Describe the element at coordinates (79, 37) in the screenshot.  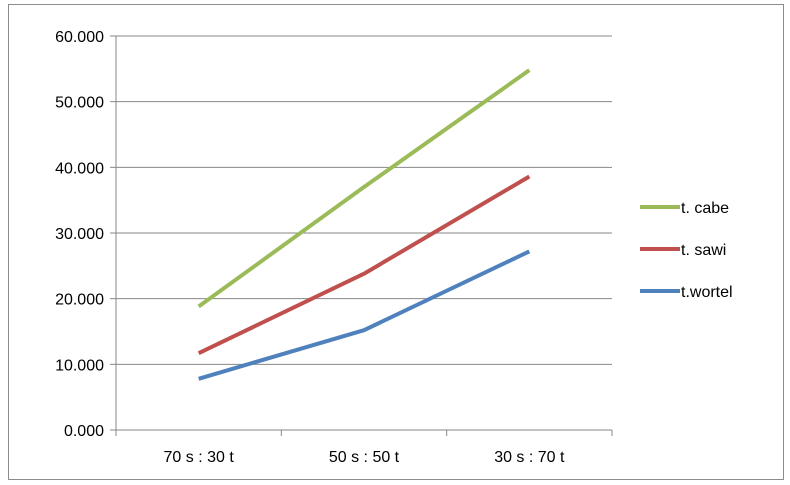
I see `y-tick-label: 60.000` at that location.